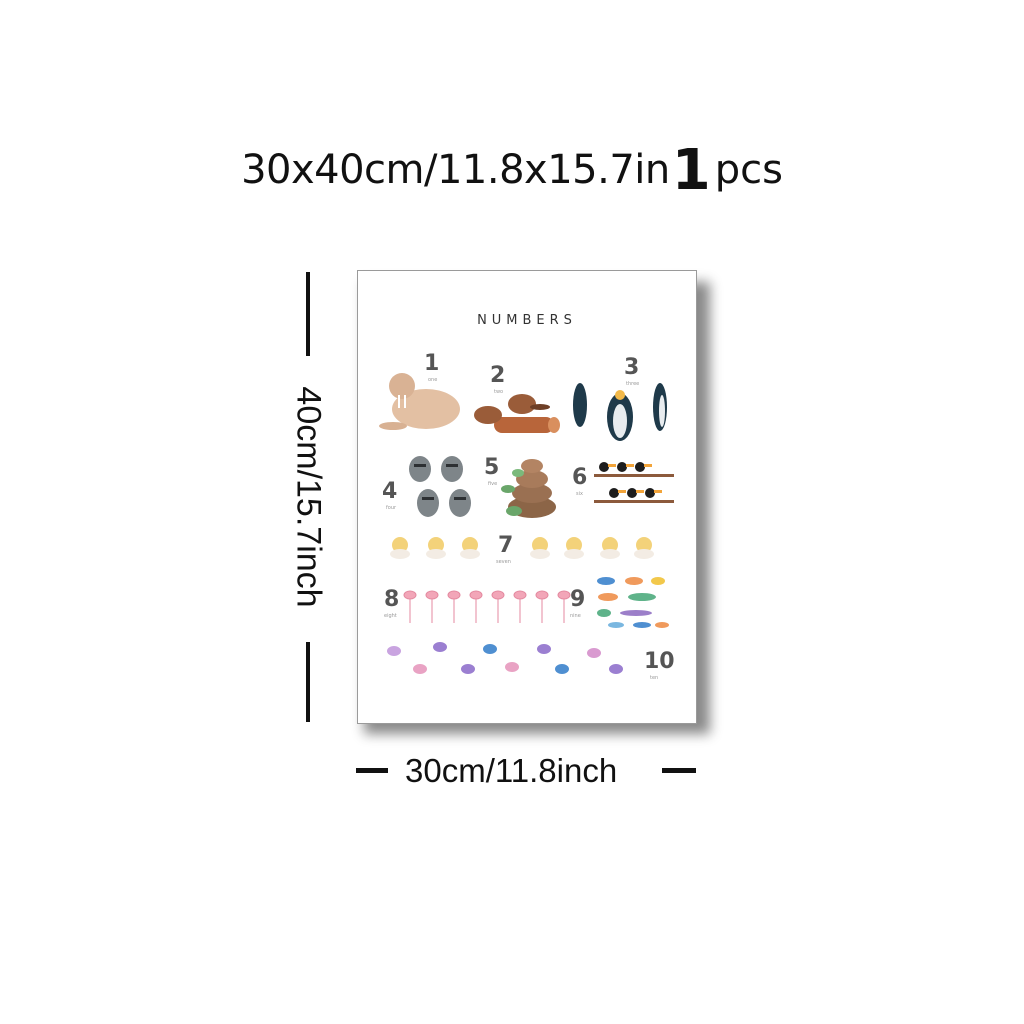  Describe the element at coordinates (679, 770) in the screenshot. I see `width-dimension-bar-right` at that location.